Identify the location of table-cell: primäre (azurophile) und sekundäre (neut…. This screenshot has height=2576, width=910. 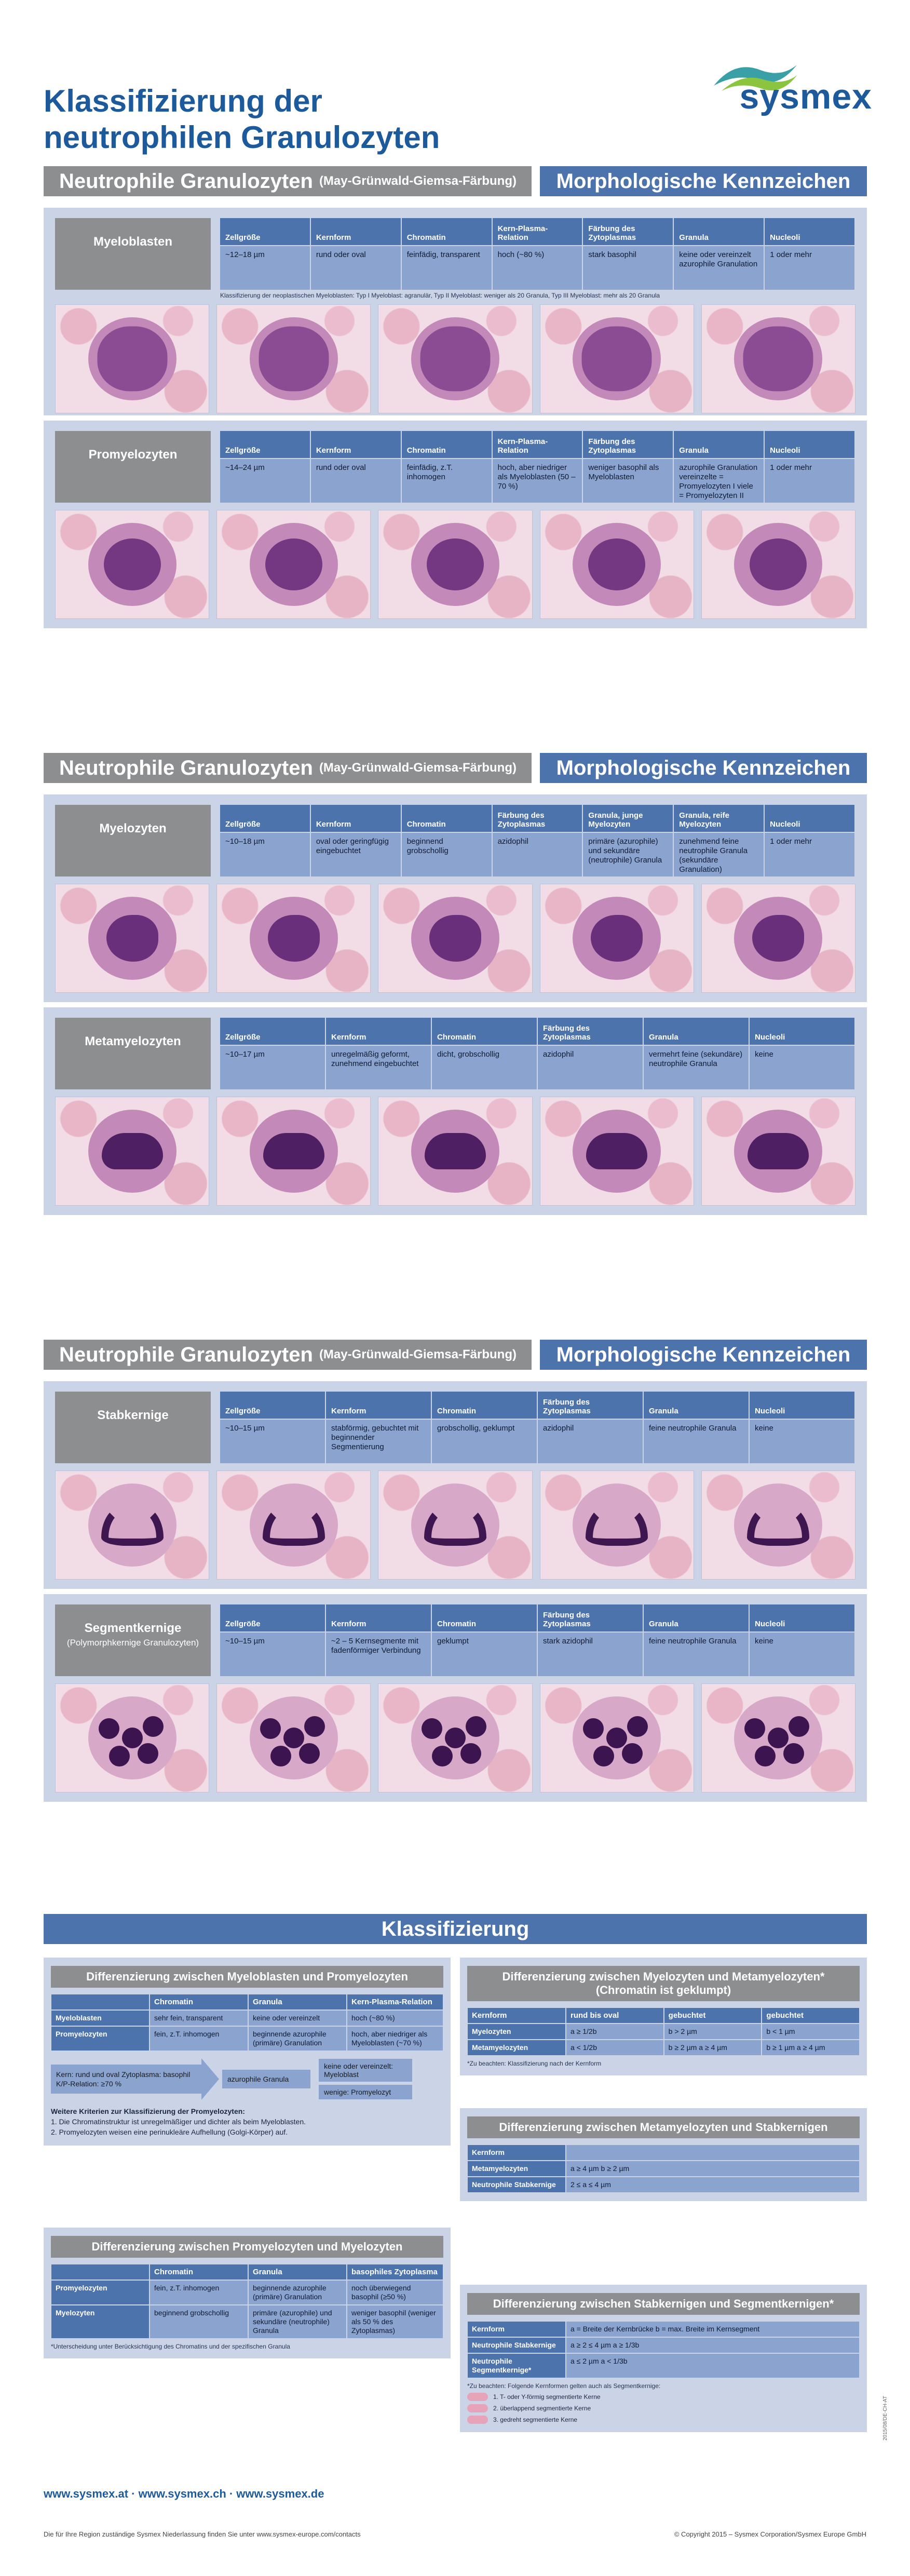
(297, 2322).